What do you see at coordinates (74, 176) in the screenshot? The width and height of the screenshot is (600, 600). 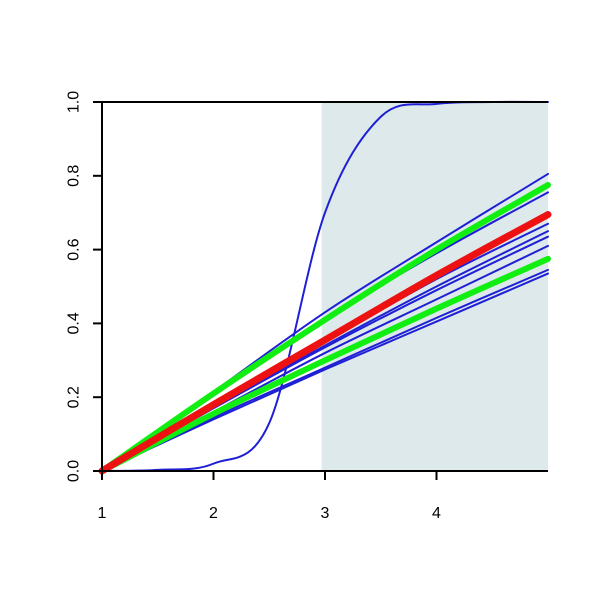 I see `y-tick-label: 0.8` at bounding box center [74, 176].